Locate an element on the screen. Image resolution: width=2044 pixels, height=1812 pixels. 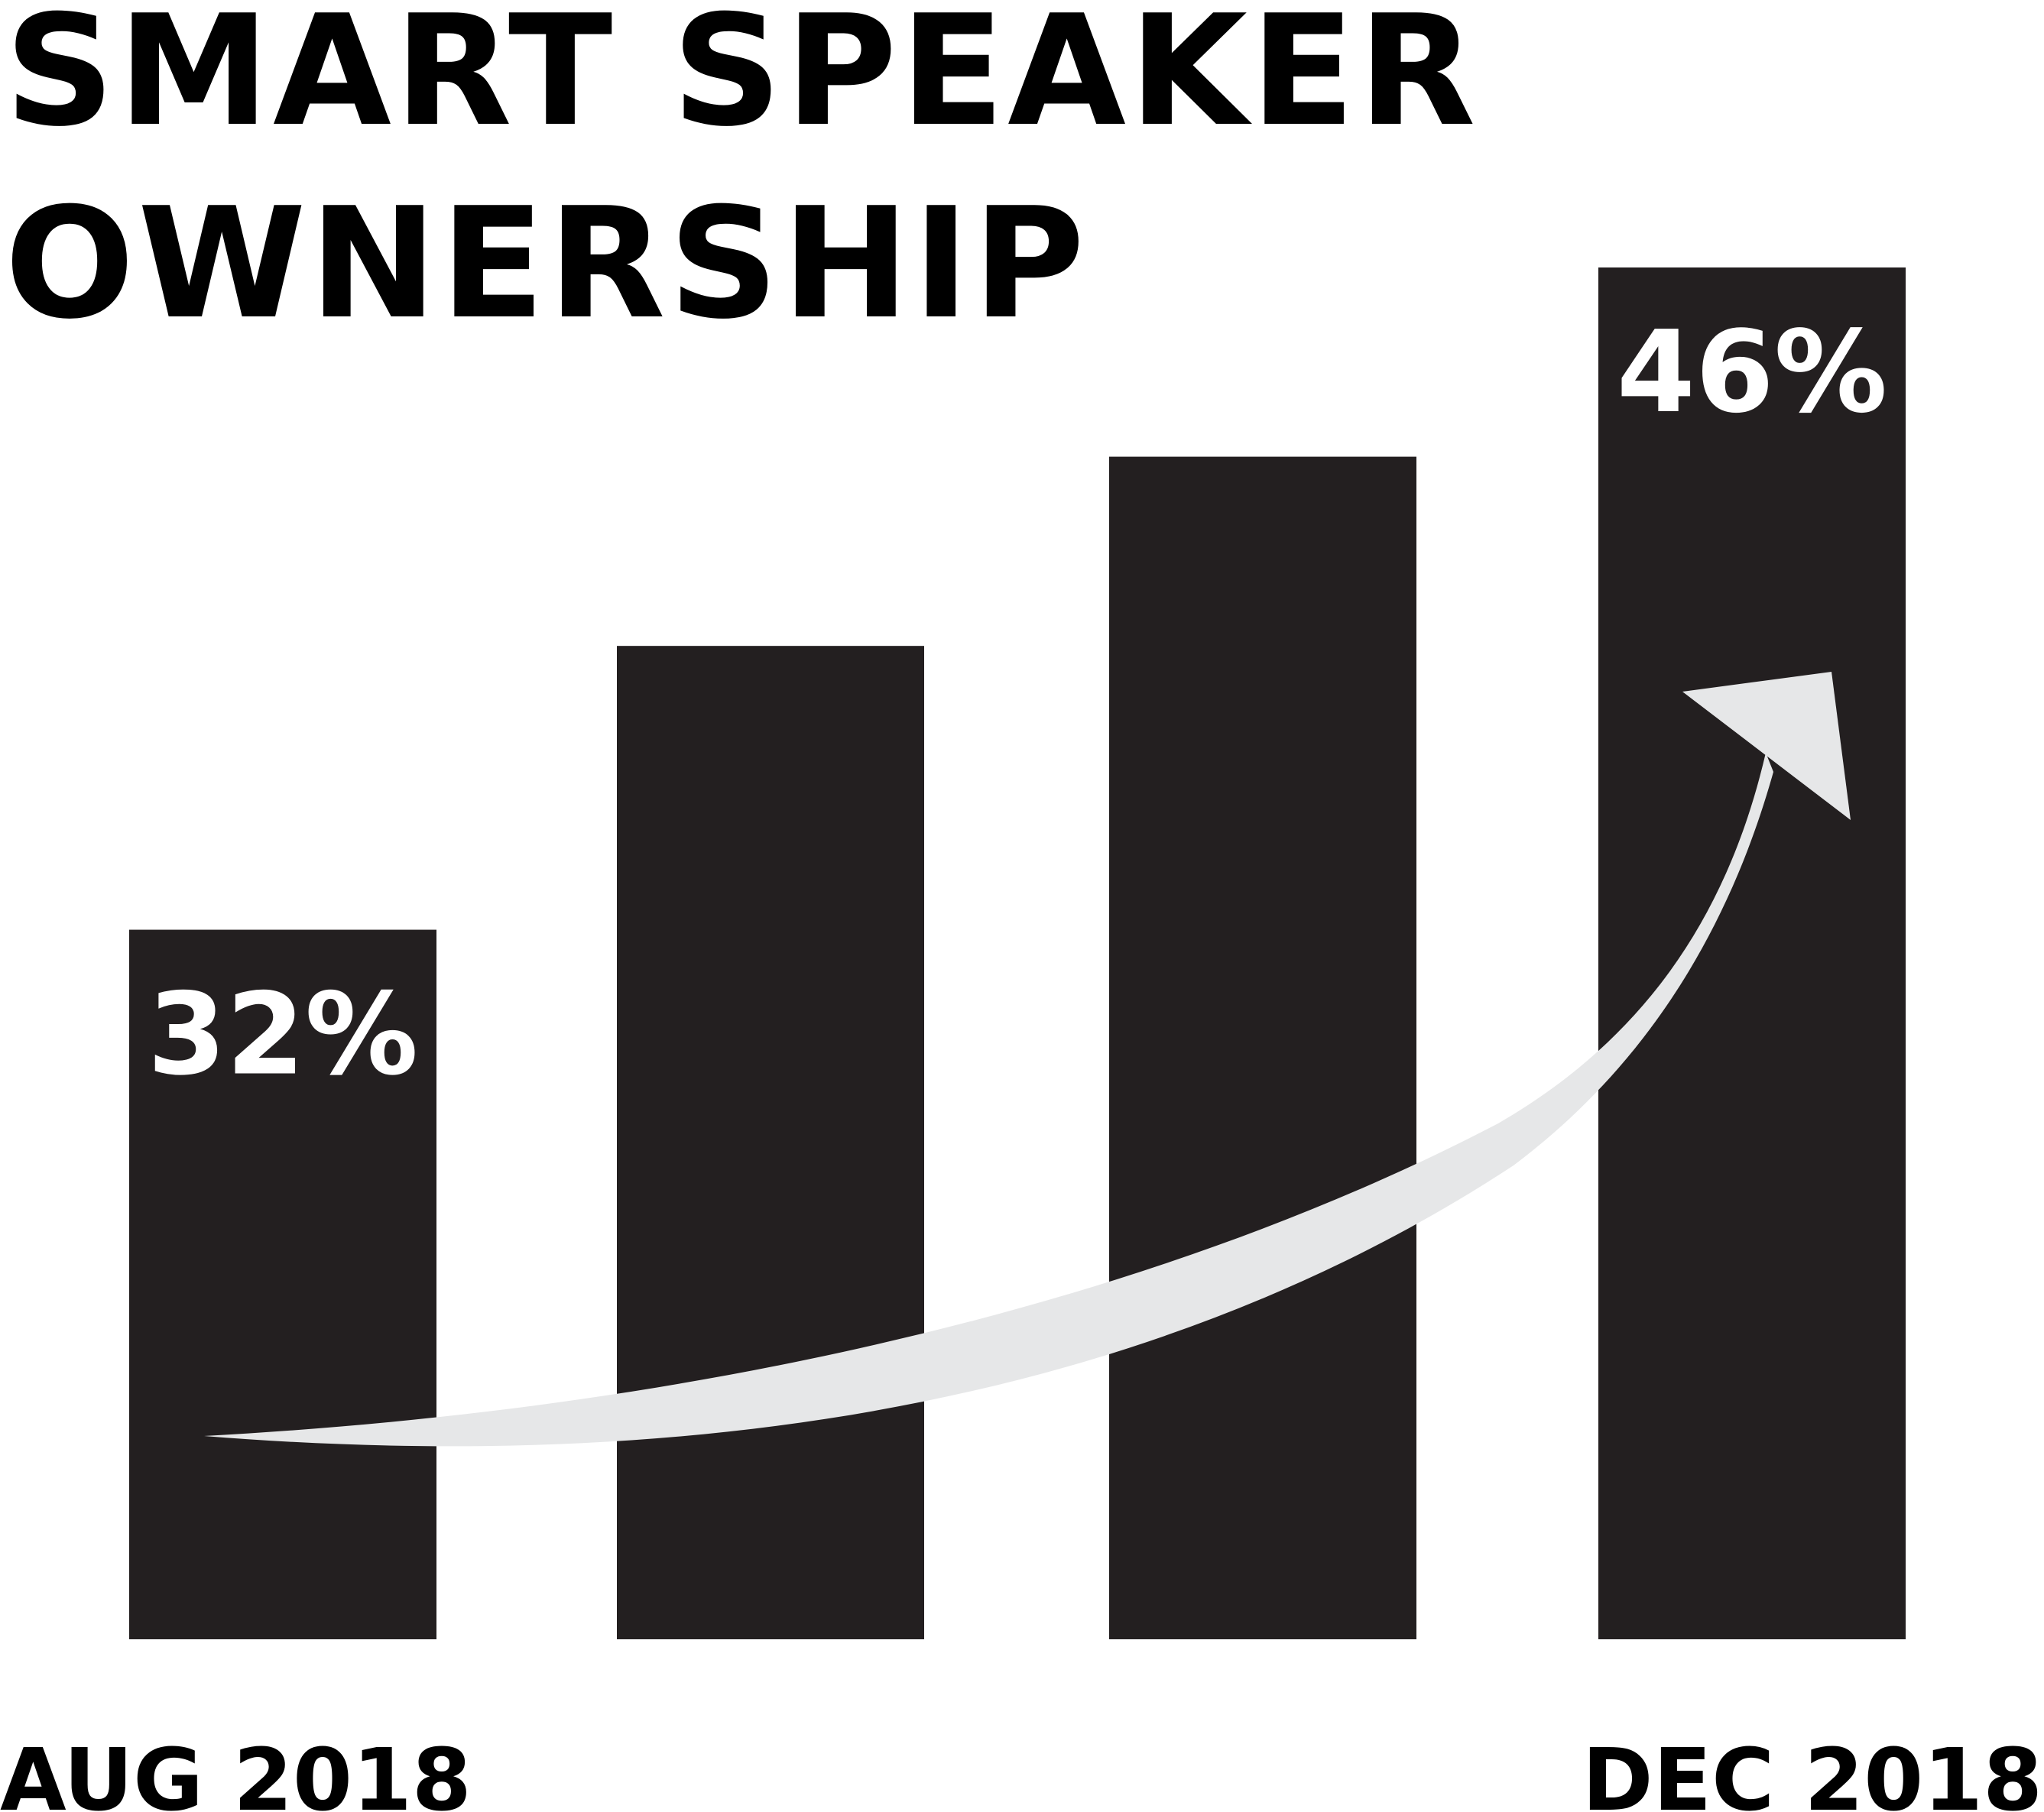
bar-value-label-1: 32% is located at coordinates (283, 1034).